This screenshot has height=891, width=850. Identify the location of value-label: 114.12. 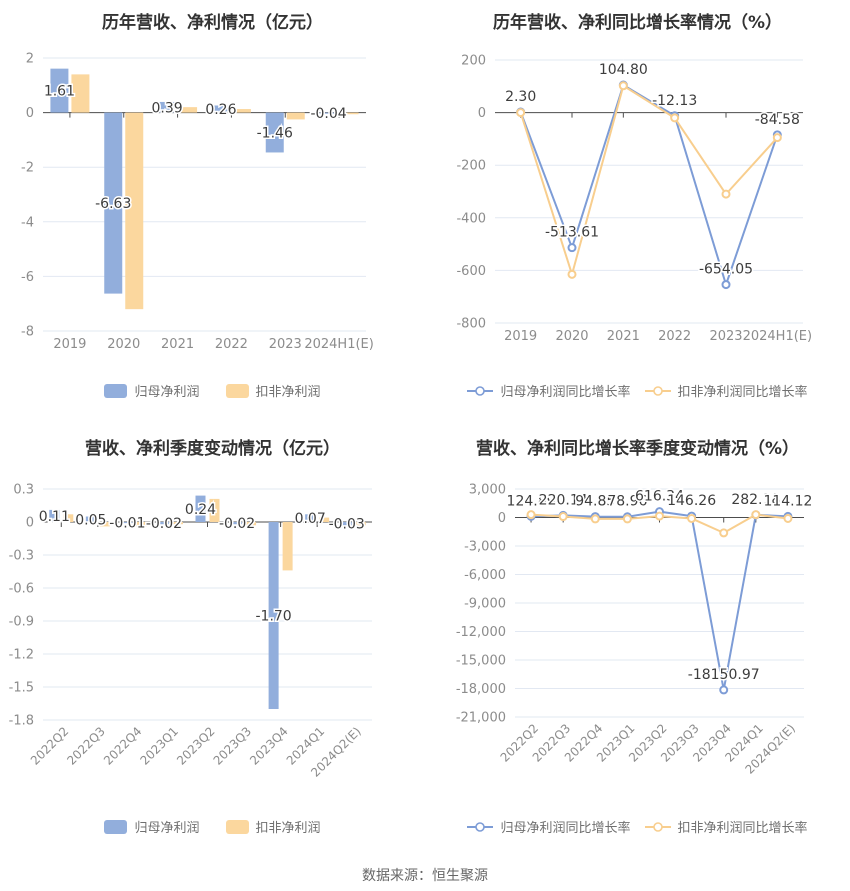
(787, 501).